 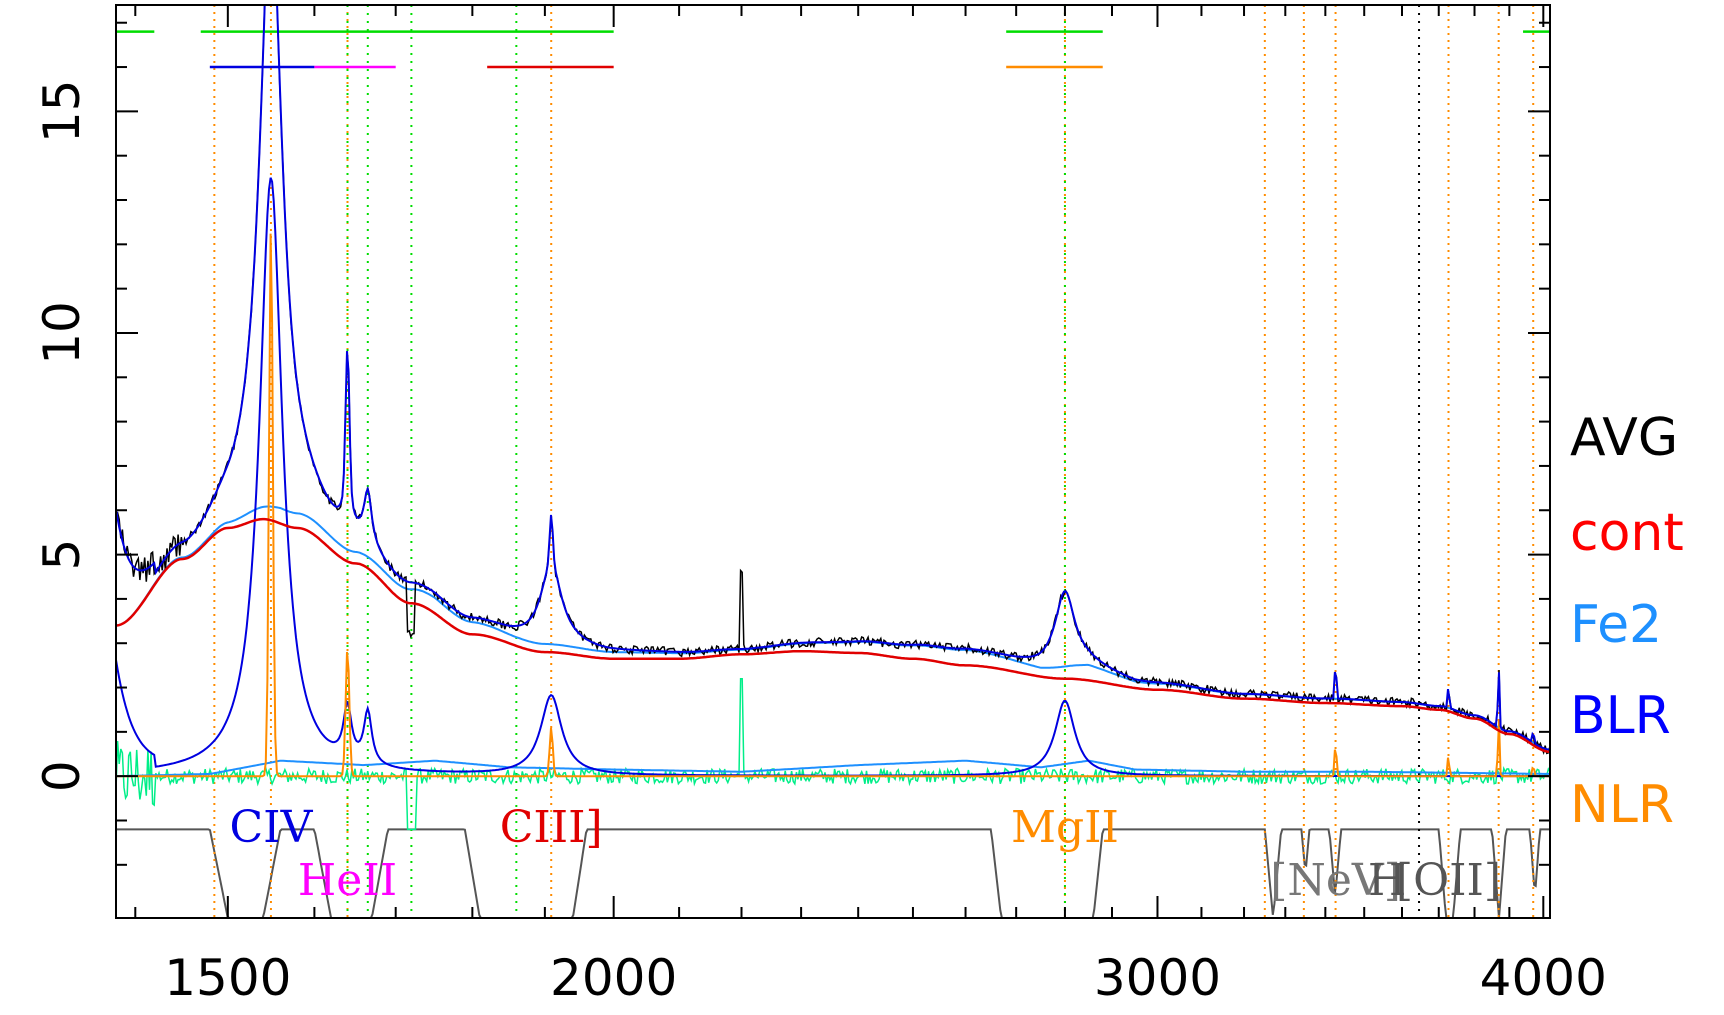 What do you see at coordinates (1620, 716) in the screenshot?
I see `legend-entry: BLR` at bounding box center [1620, 716].